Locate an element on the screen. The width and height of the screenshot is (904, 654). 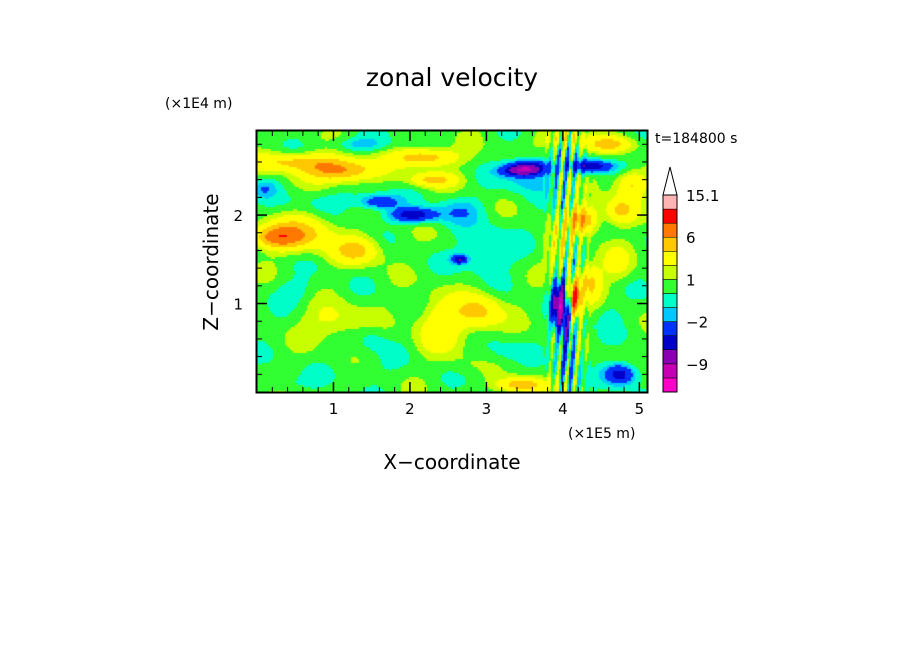
colorbar: 15.1 6 1 −2 −9 is located at coordinates (690, 279).